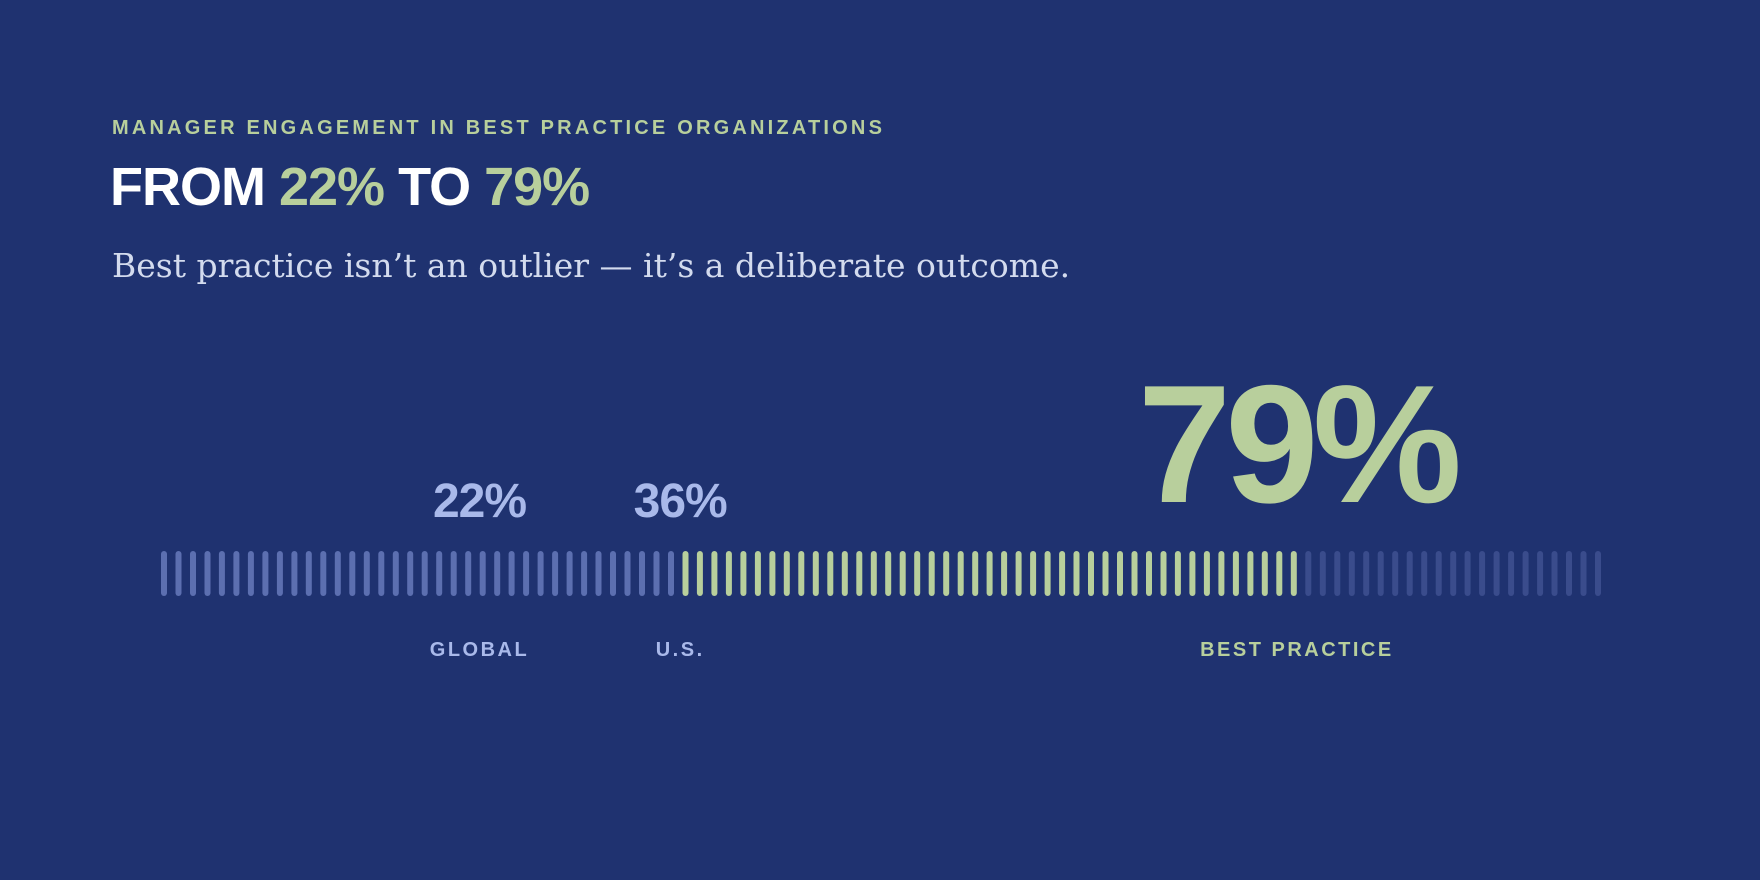  What do you see at coordinates (680, 650) in the screenshot?
I see `marker-category-label: U.S.` at bounding box center [680, 650].